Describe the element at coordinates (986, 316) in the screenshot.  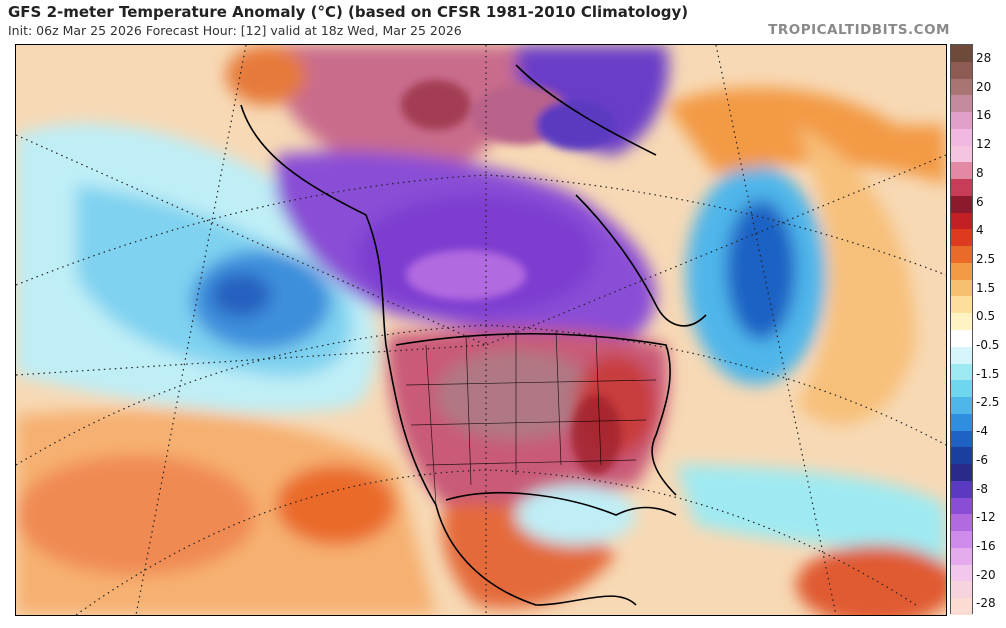
I see `colorbar-label: 0.5` at that location.